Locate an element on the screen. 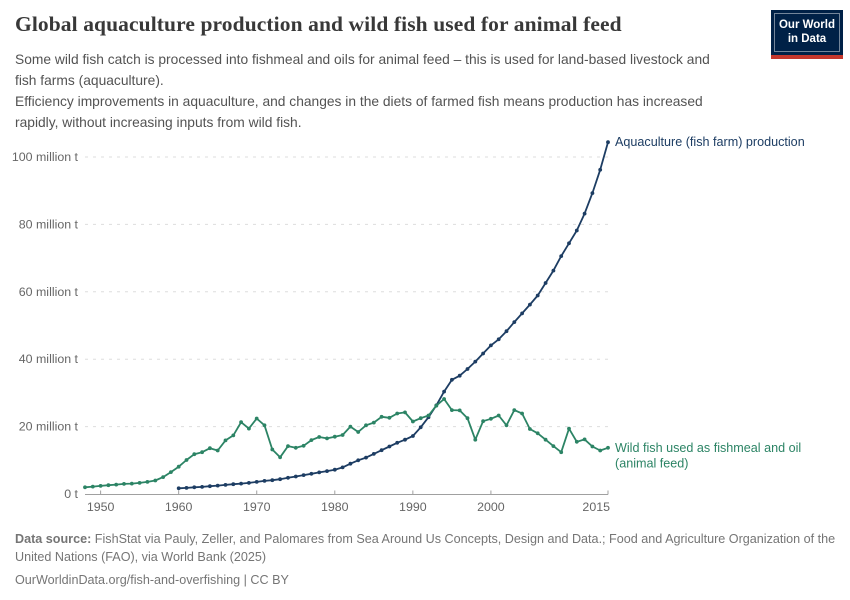 This screenshot has height=600, width=850. owid-logo-box: Our World in Data is located at coordinates (807, 32).